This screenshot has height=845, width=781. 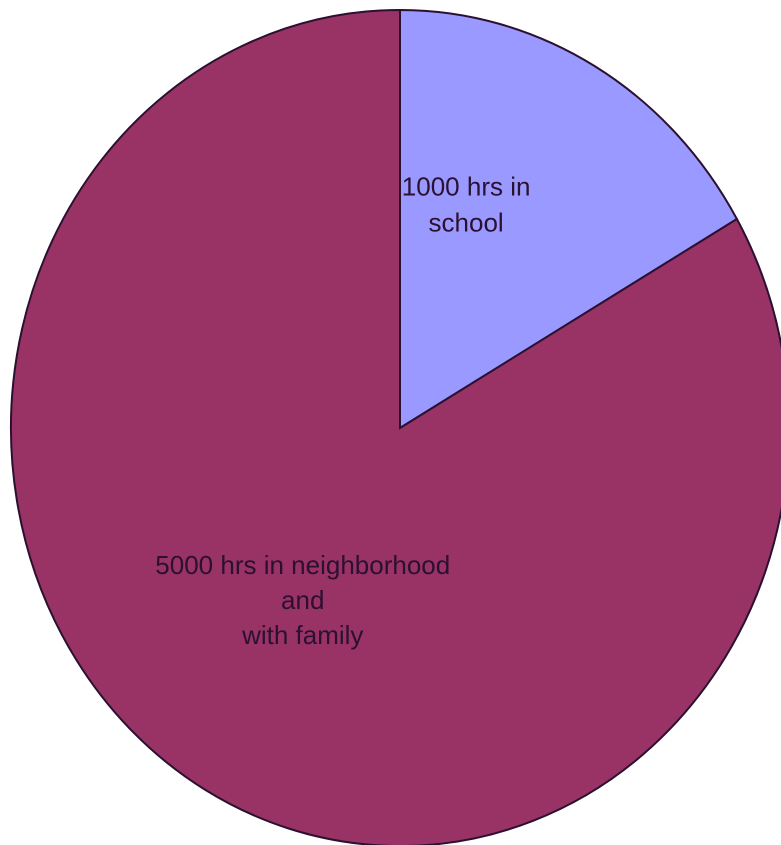 I want to click on pie-slice-label-2-line-2: and, so click(x=302, y=600).